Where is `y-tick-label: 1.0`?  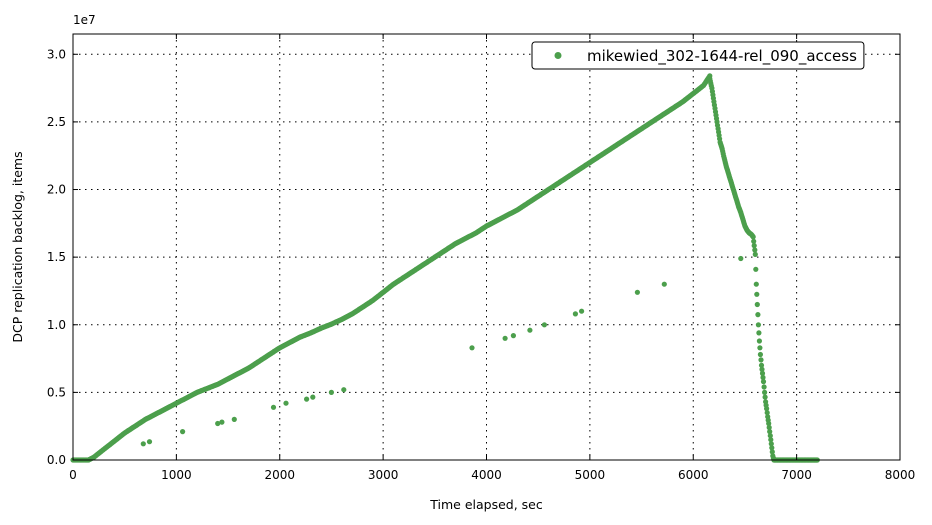 y-tick-label: 1.0 is located at coordinates (56, 325).